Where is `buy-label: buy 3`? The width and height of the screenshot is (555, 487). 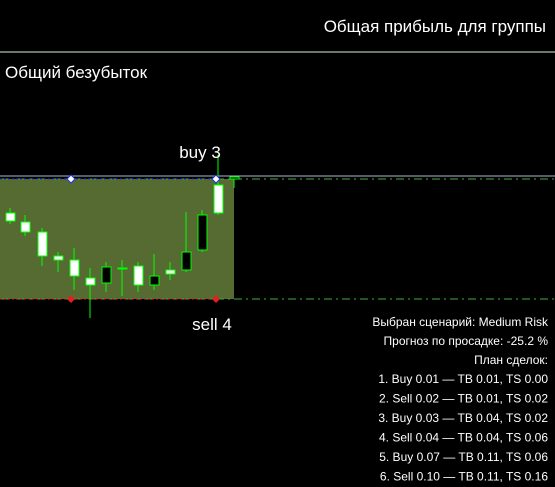 buy-label: buy 3 is located at coordinates (200, 152).